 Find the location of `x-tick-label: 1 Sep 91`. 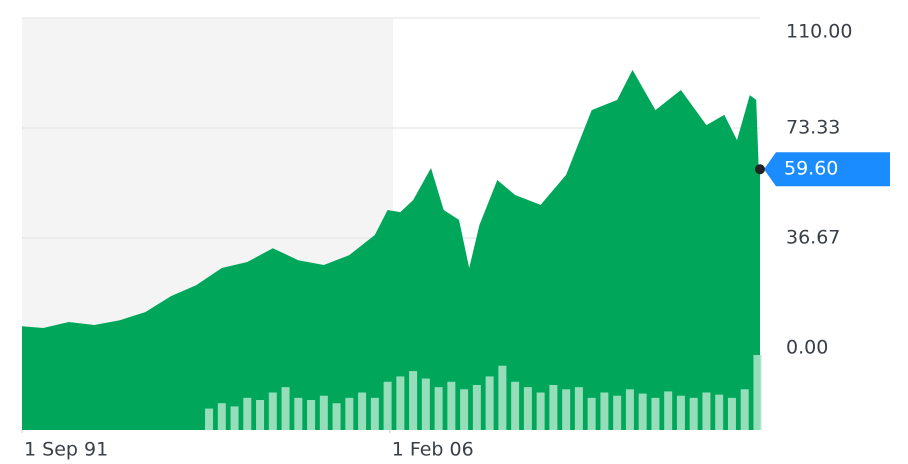

x-tick-label: 1 Sep 91 is located at coordinates (66, 450).